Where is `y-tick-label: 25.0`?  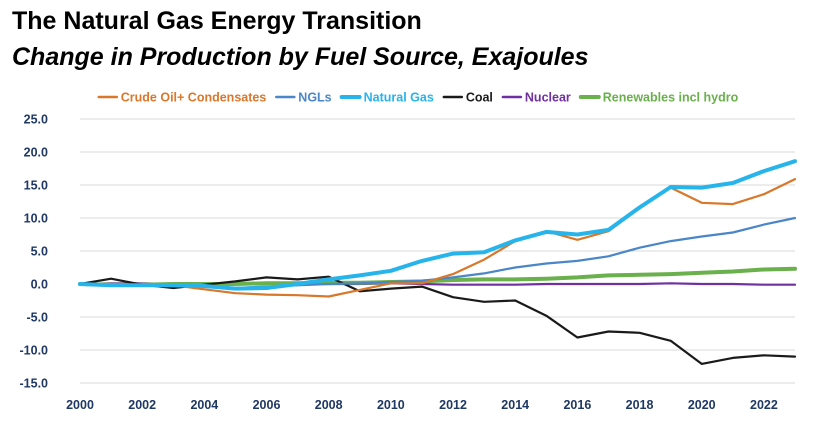 y-tick-label: 25.0 is located at coordinates (36, 120).